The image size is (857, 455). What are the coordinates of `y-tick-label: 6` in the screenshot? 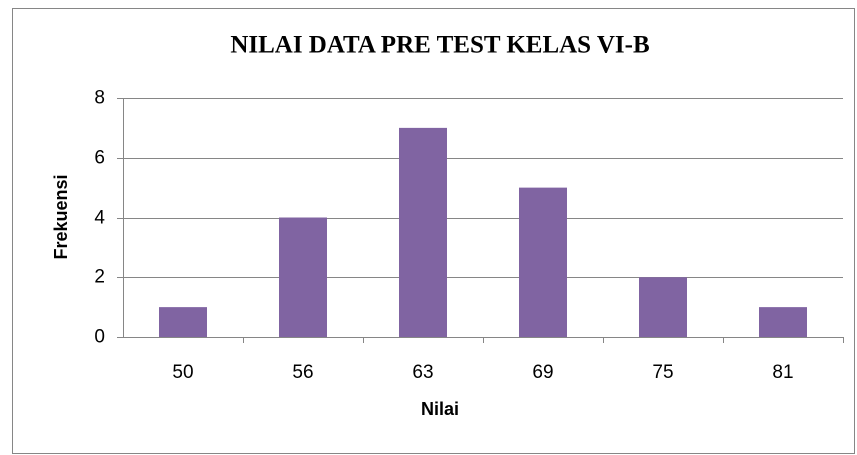 It's located at (99, 158).